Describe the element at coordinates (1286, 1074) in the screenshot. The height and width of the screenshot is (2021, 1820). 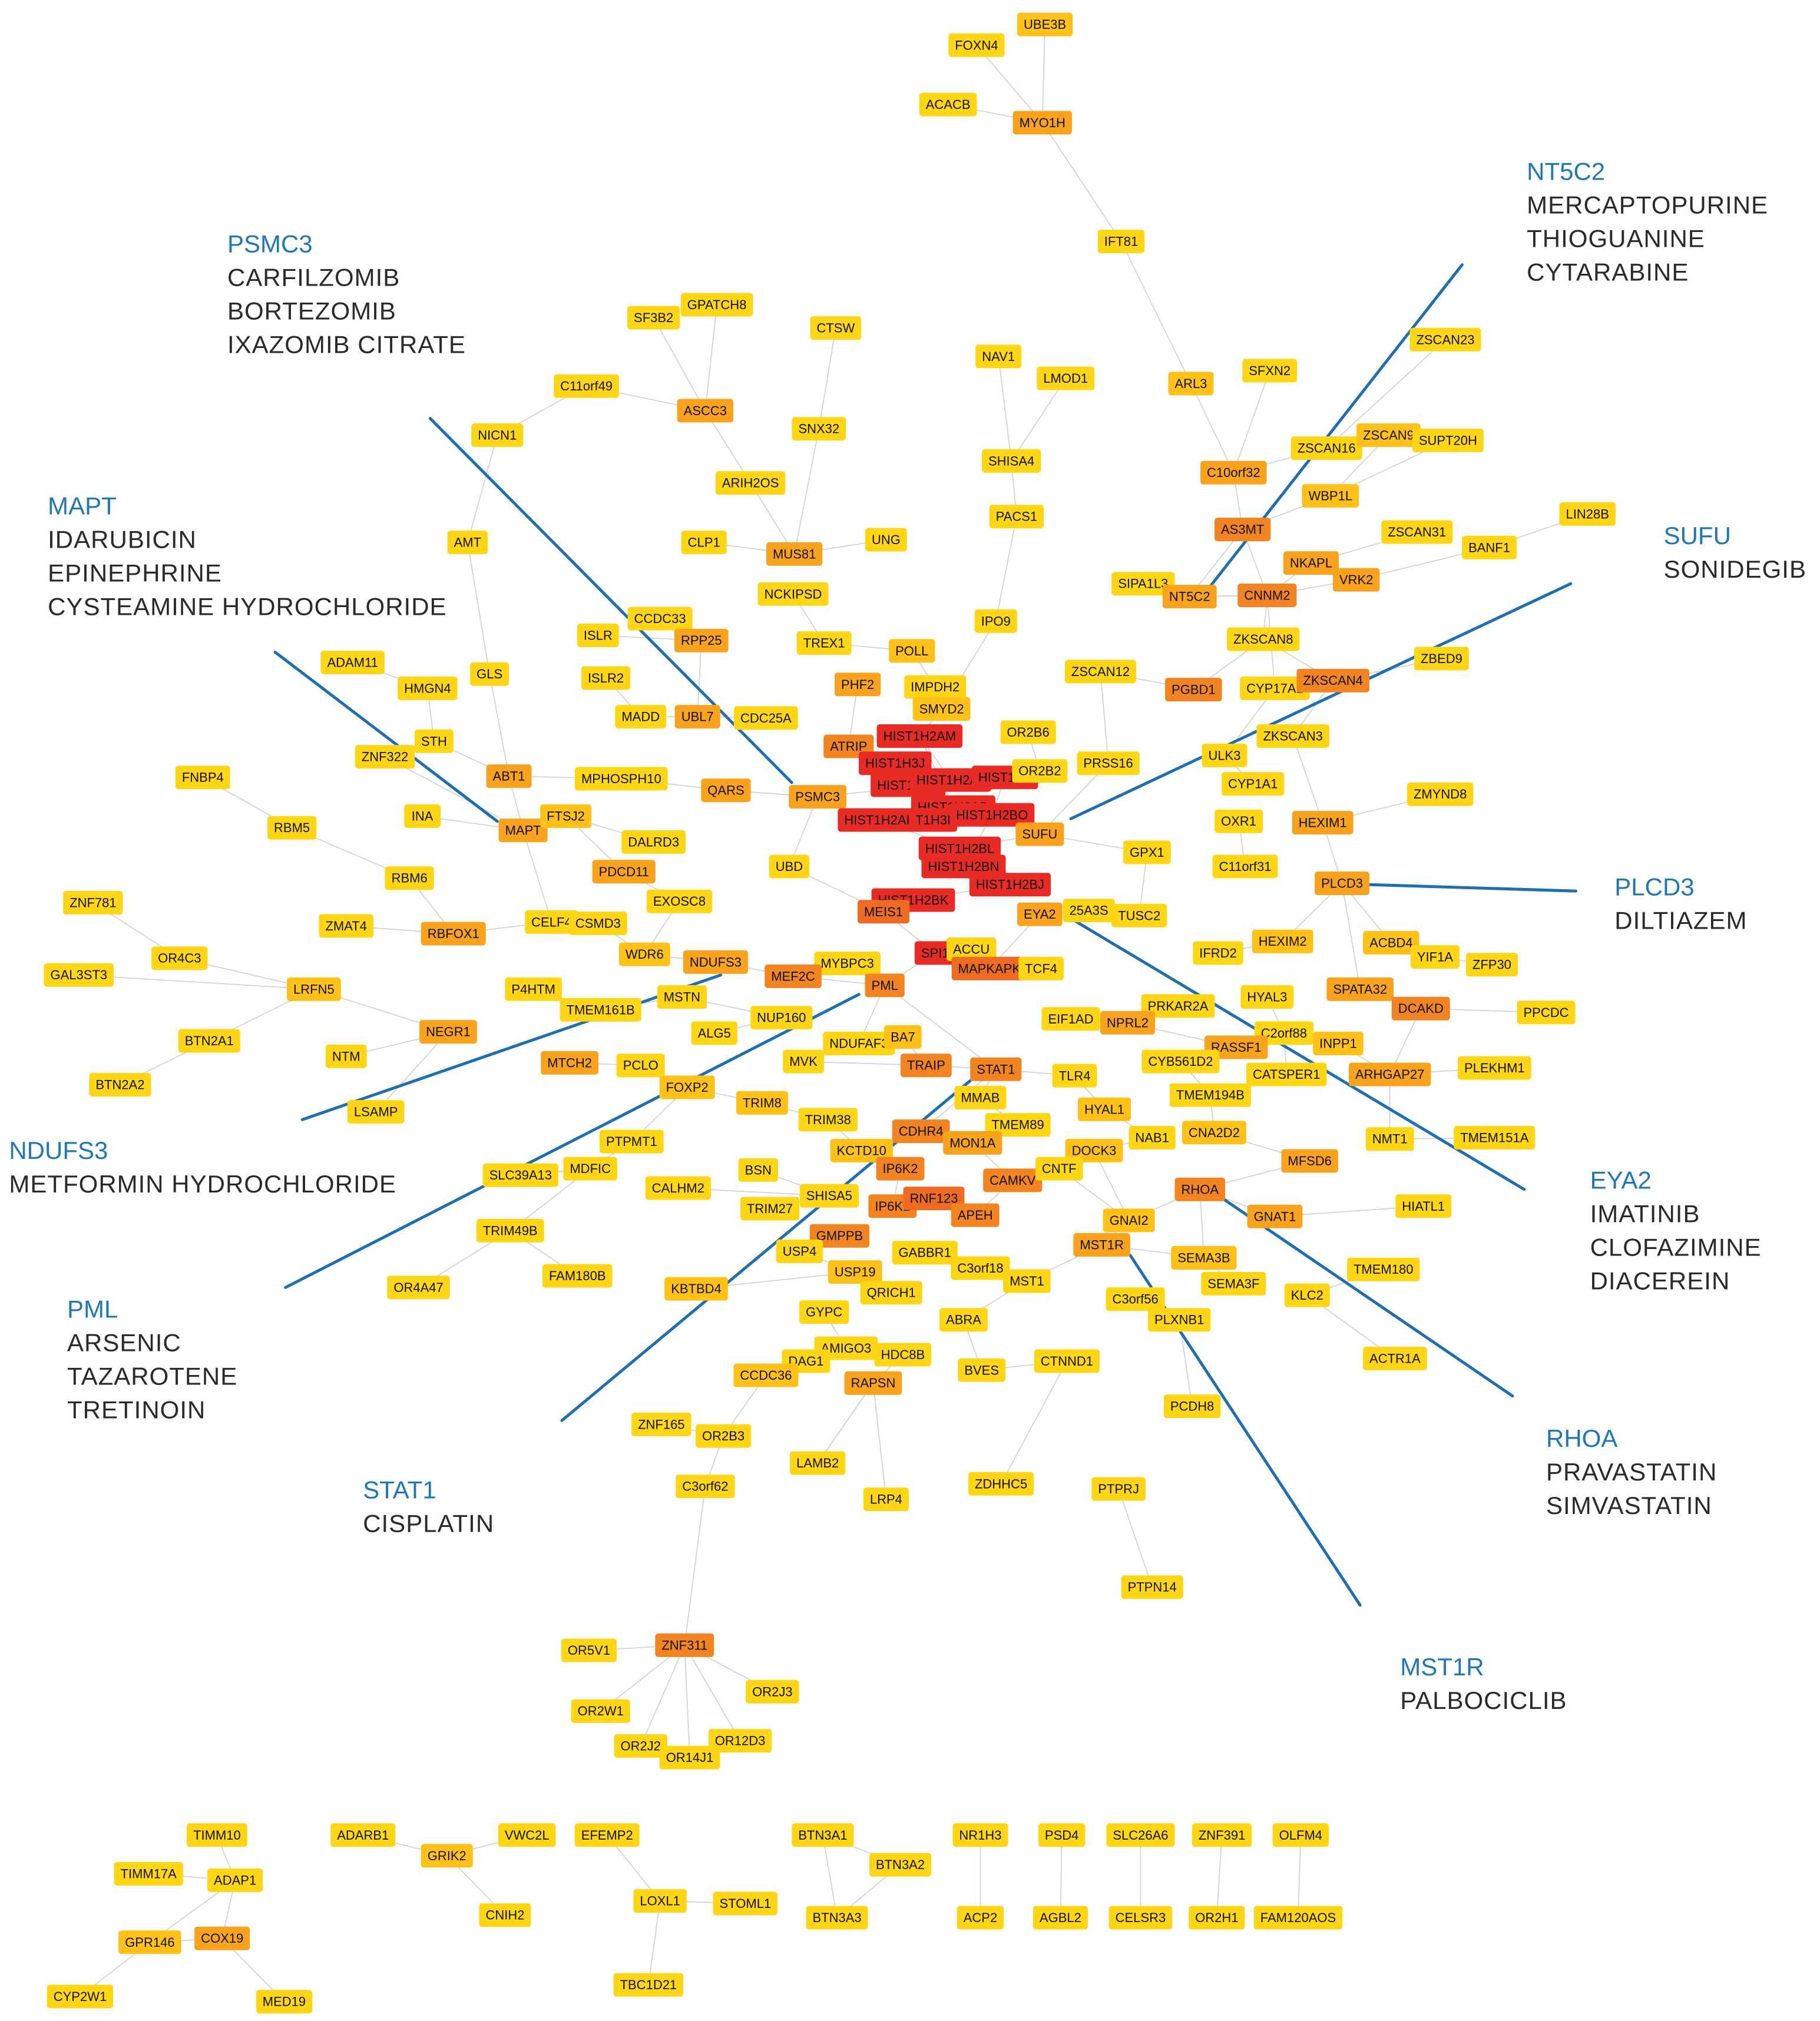
I see `gene-node-catsper1: CATSPER1` at that location.